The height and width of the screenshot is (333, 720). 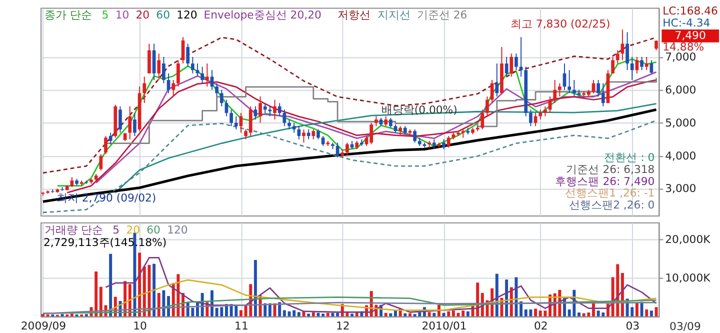 I want to click on annotation: 기준선 26: 6,318, so click(x=610, y=169).